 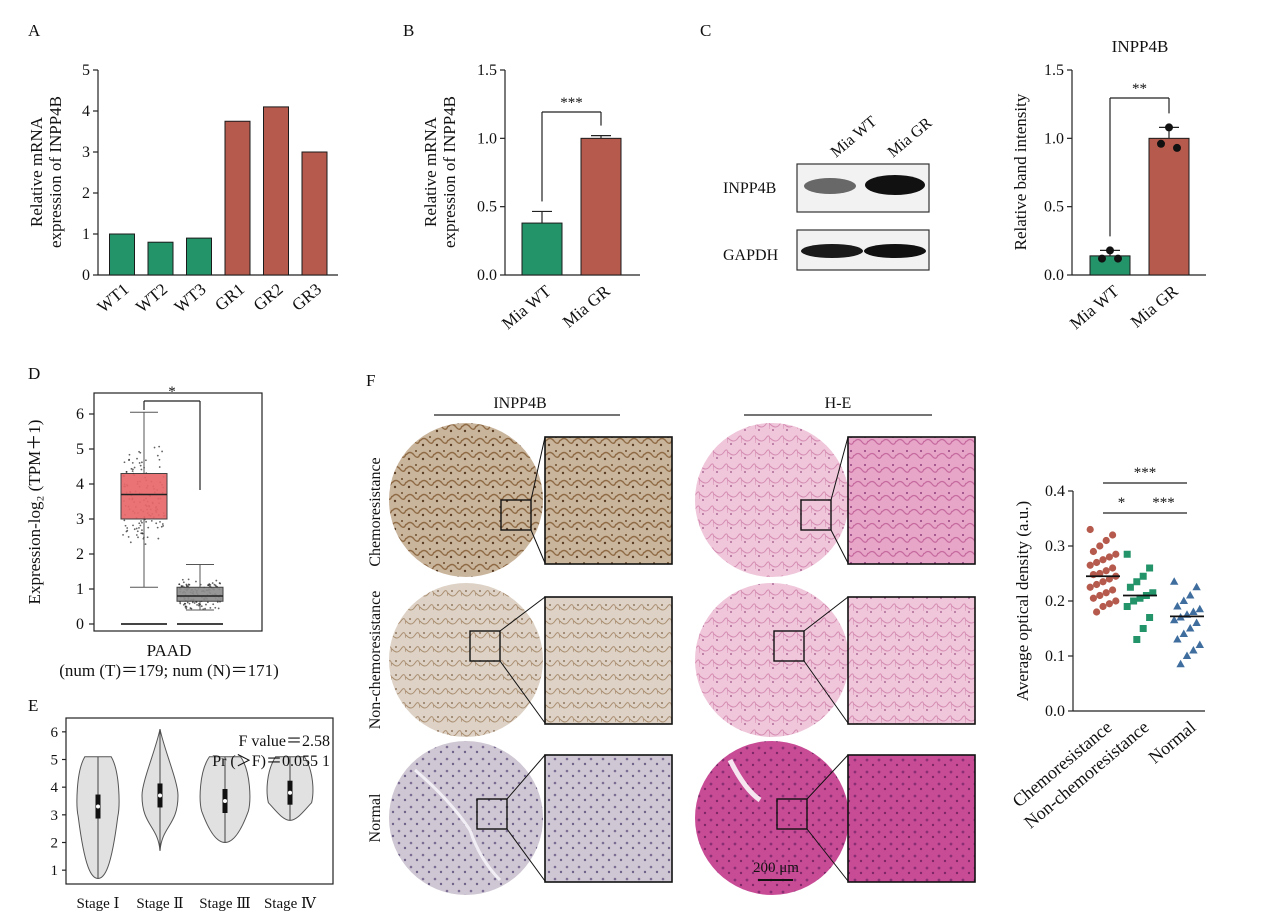 I want to click on panel-letter-f: F, so click(x=370, y=380).